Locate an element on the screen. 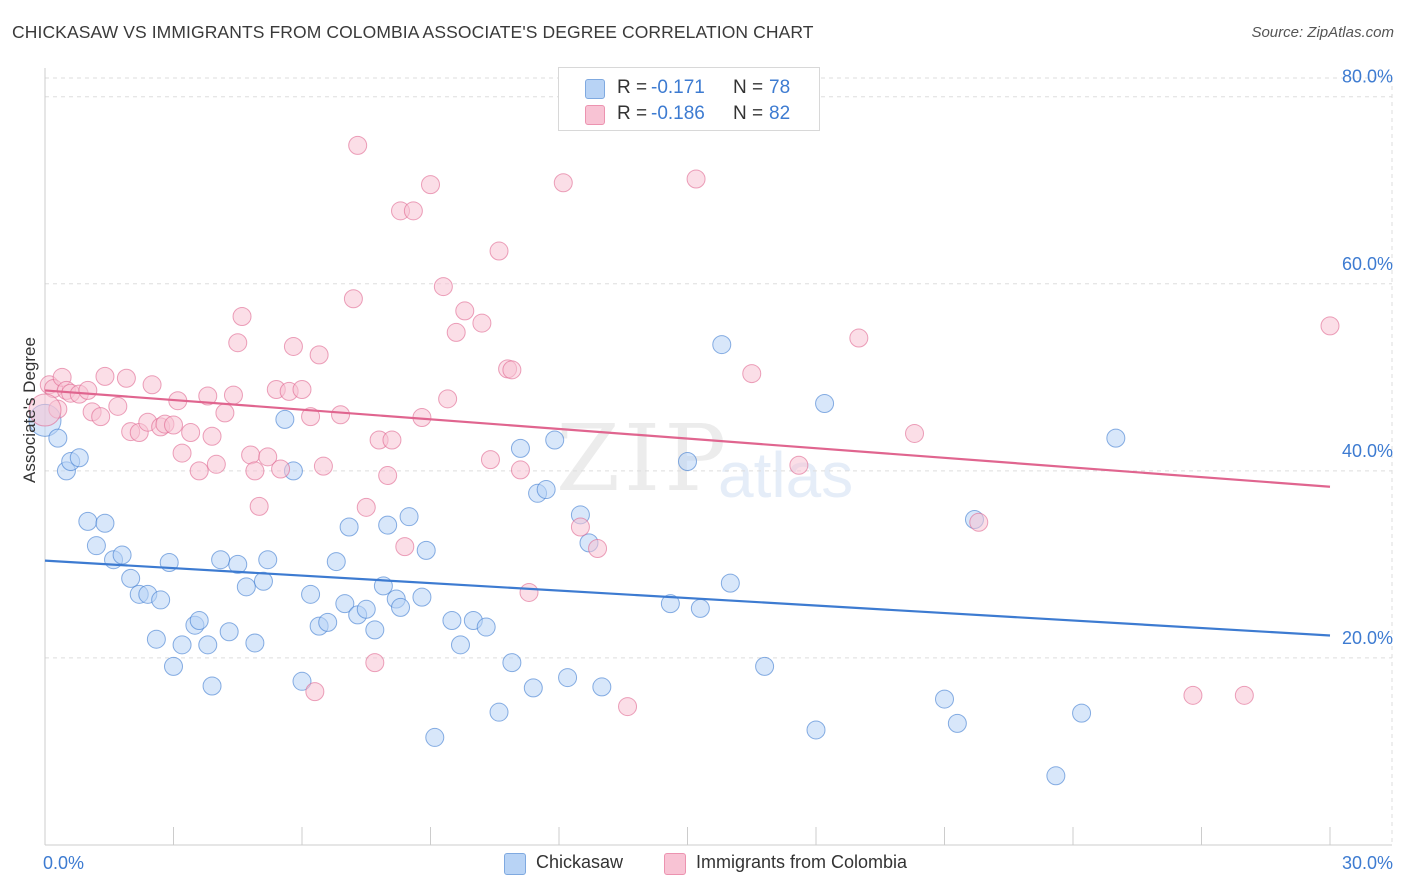 The width and height of the screenshot is (1406, 892). bottom-legend-label: Chickasaw is located at coordinates (580, 862).